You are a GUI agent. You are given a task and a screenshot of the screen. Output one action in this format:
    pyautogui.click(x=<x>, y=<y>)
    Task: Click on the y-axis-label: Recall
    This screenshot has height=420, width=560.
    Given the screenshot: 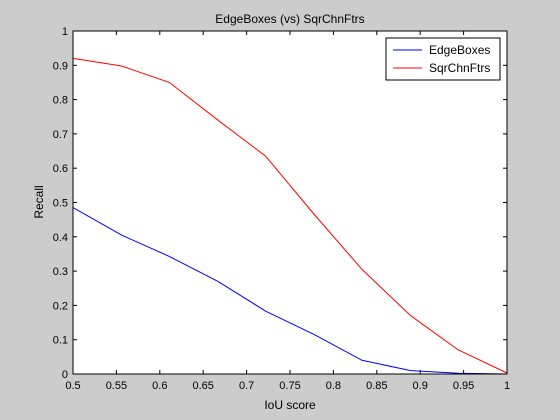 What is the action you would take?
    pyautogui.click(x=39, y=201)
    